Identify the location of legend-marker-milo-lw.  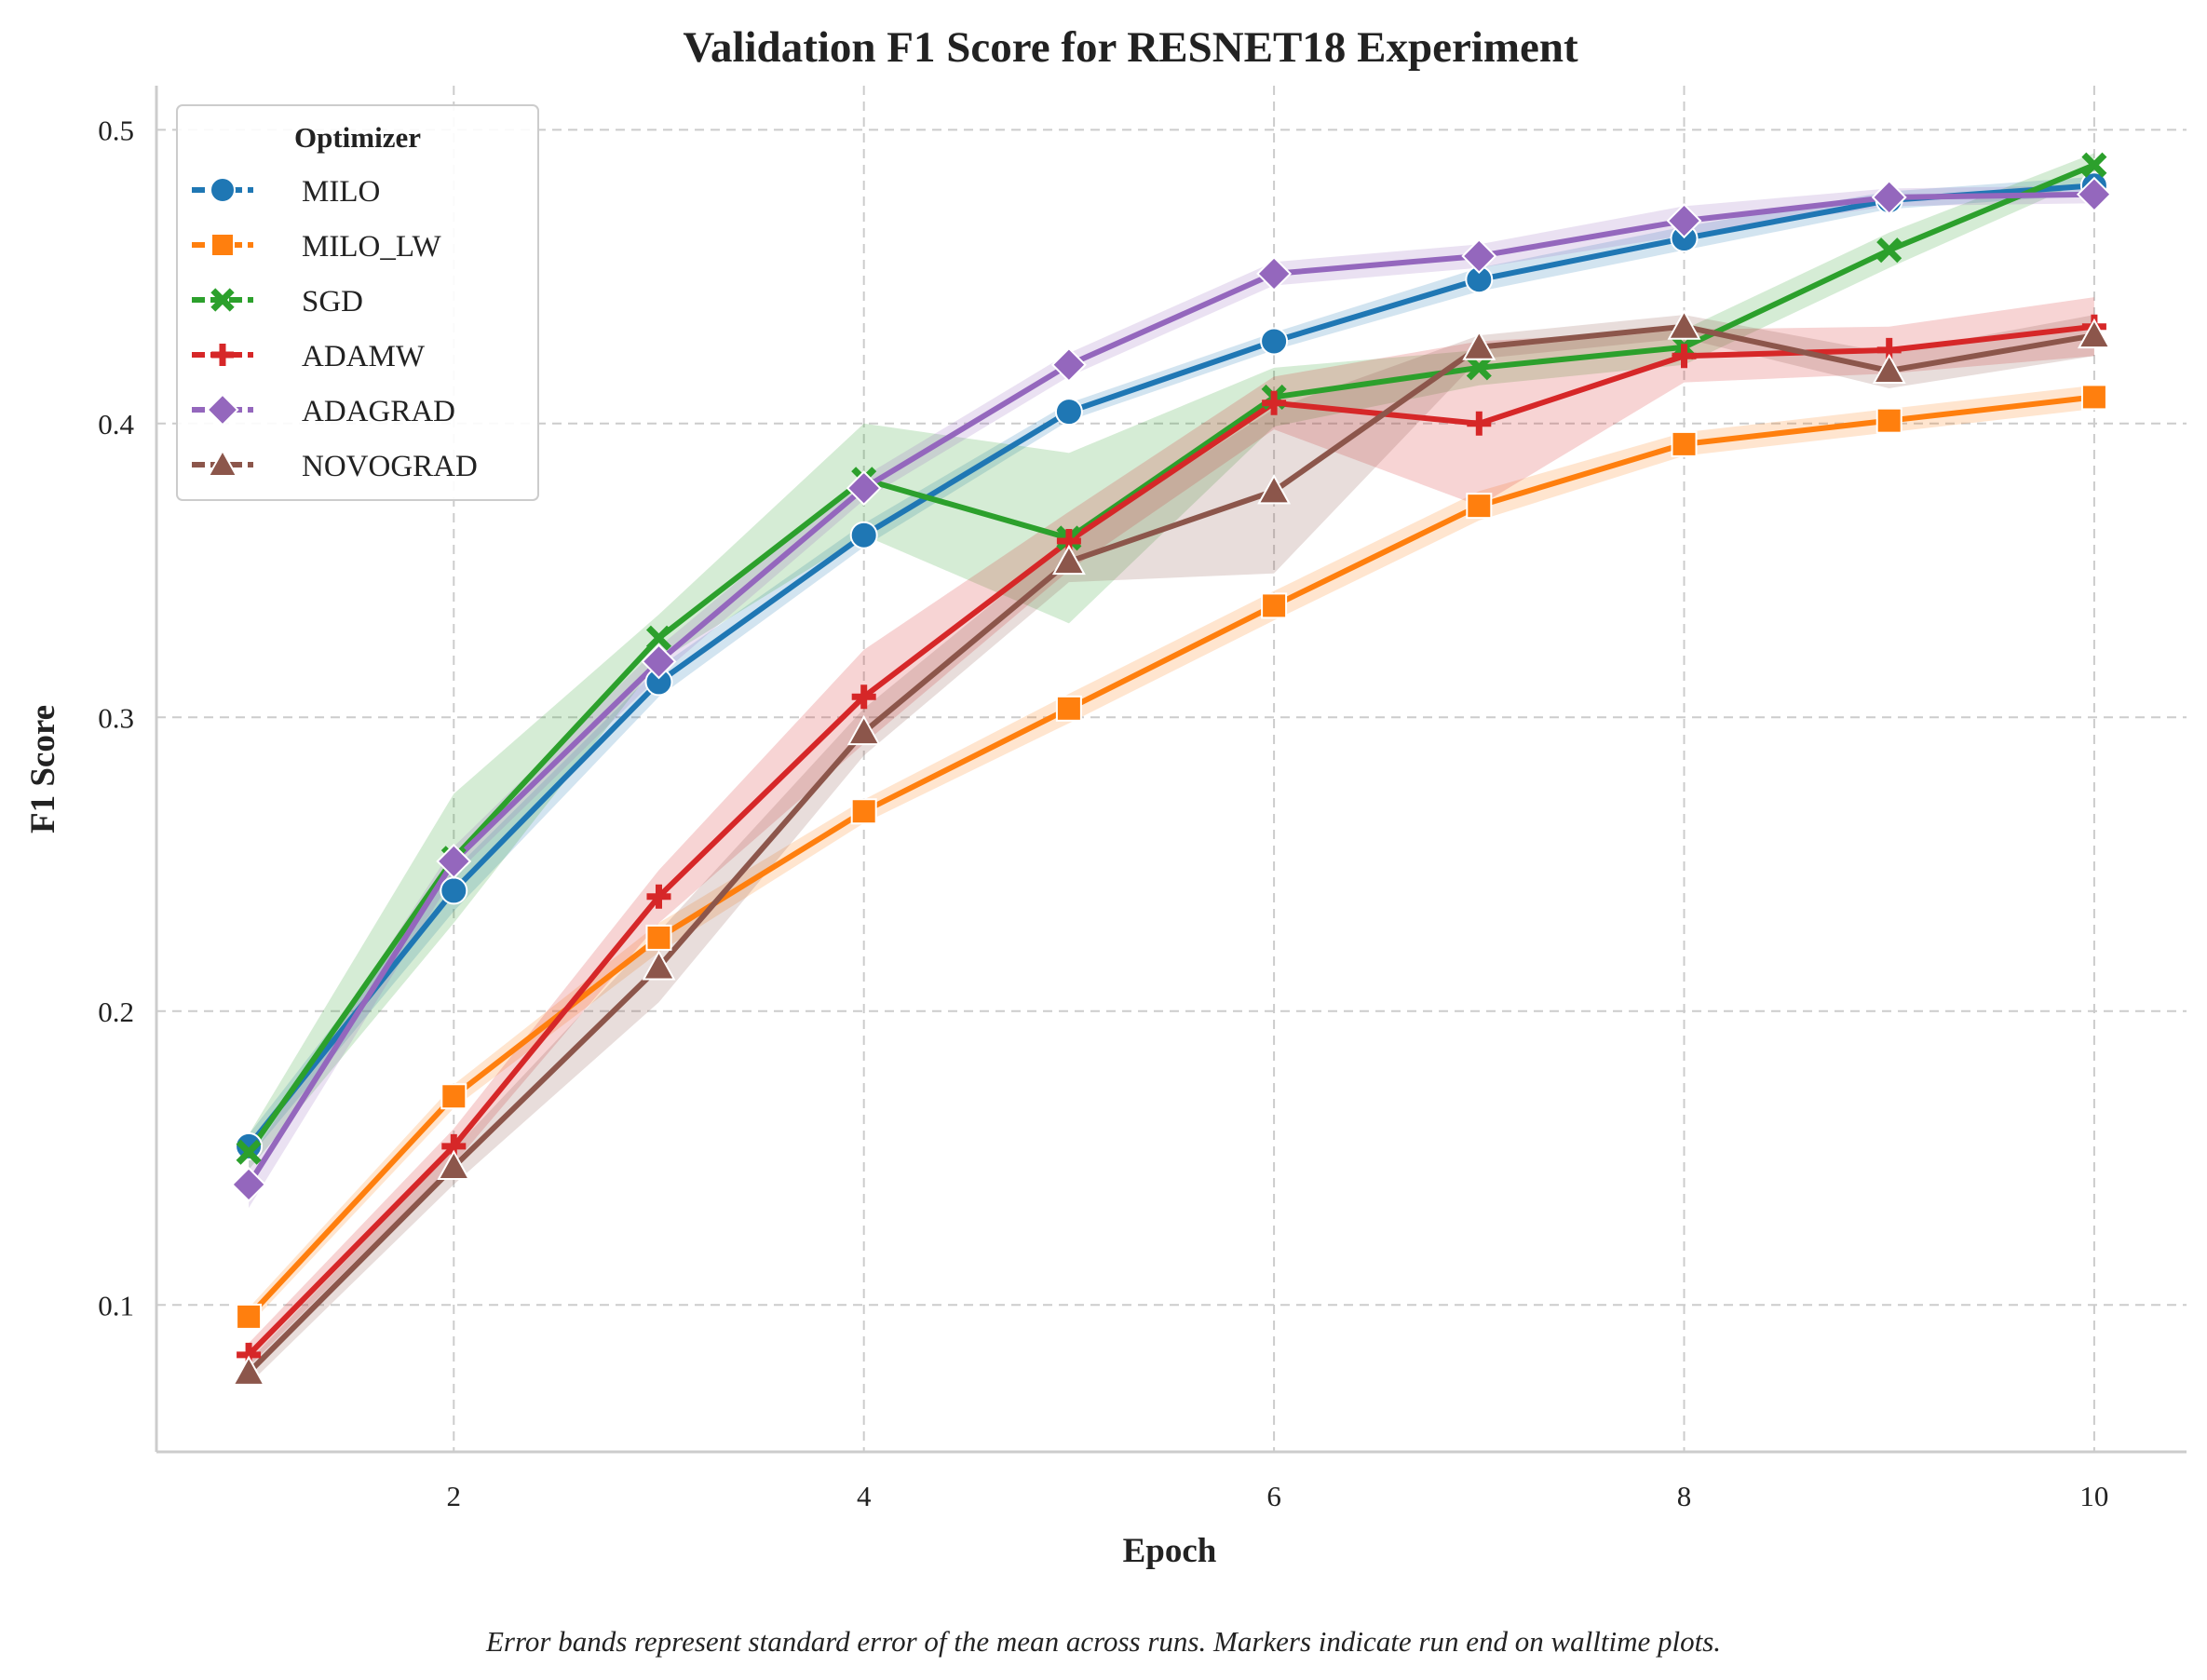
(222, 245).